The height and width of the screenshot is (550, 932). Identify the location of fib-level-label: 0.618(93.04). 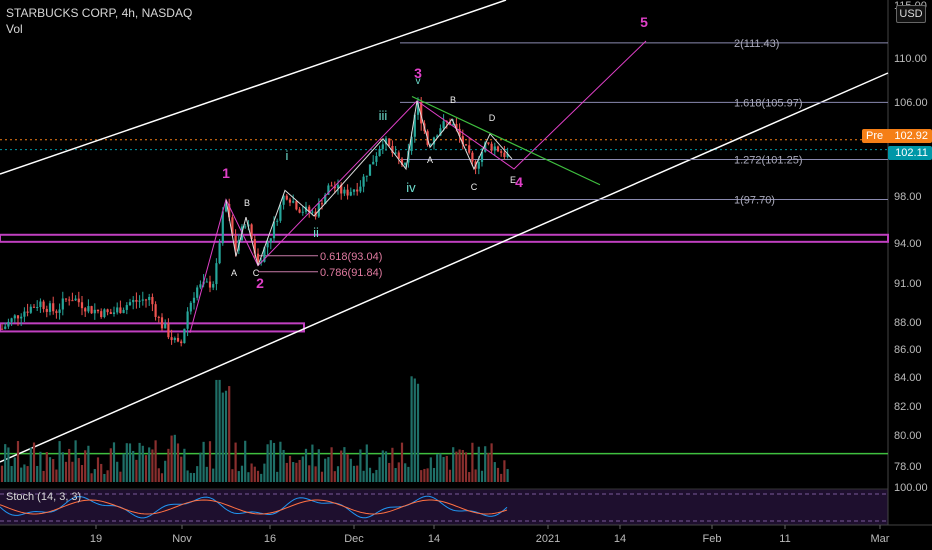
(351, 257).